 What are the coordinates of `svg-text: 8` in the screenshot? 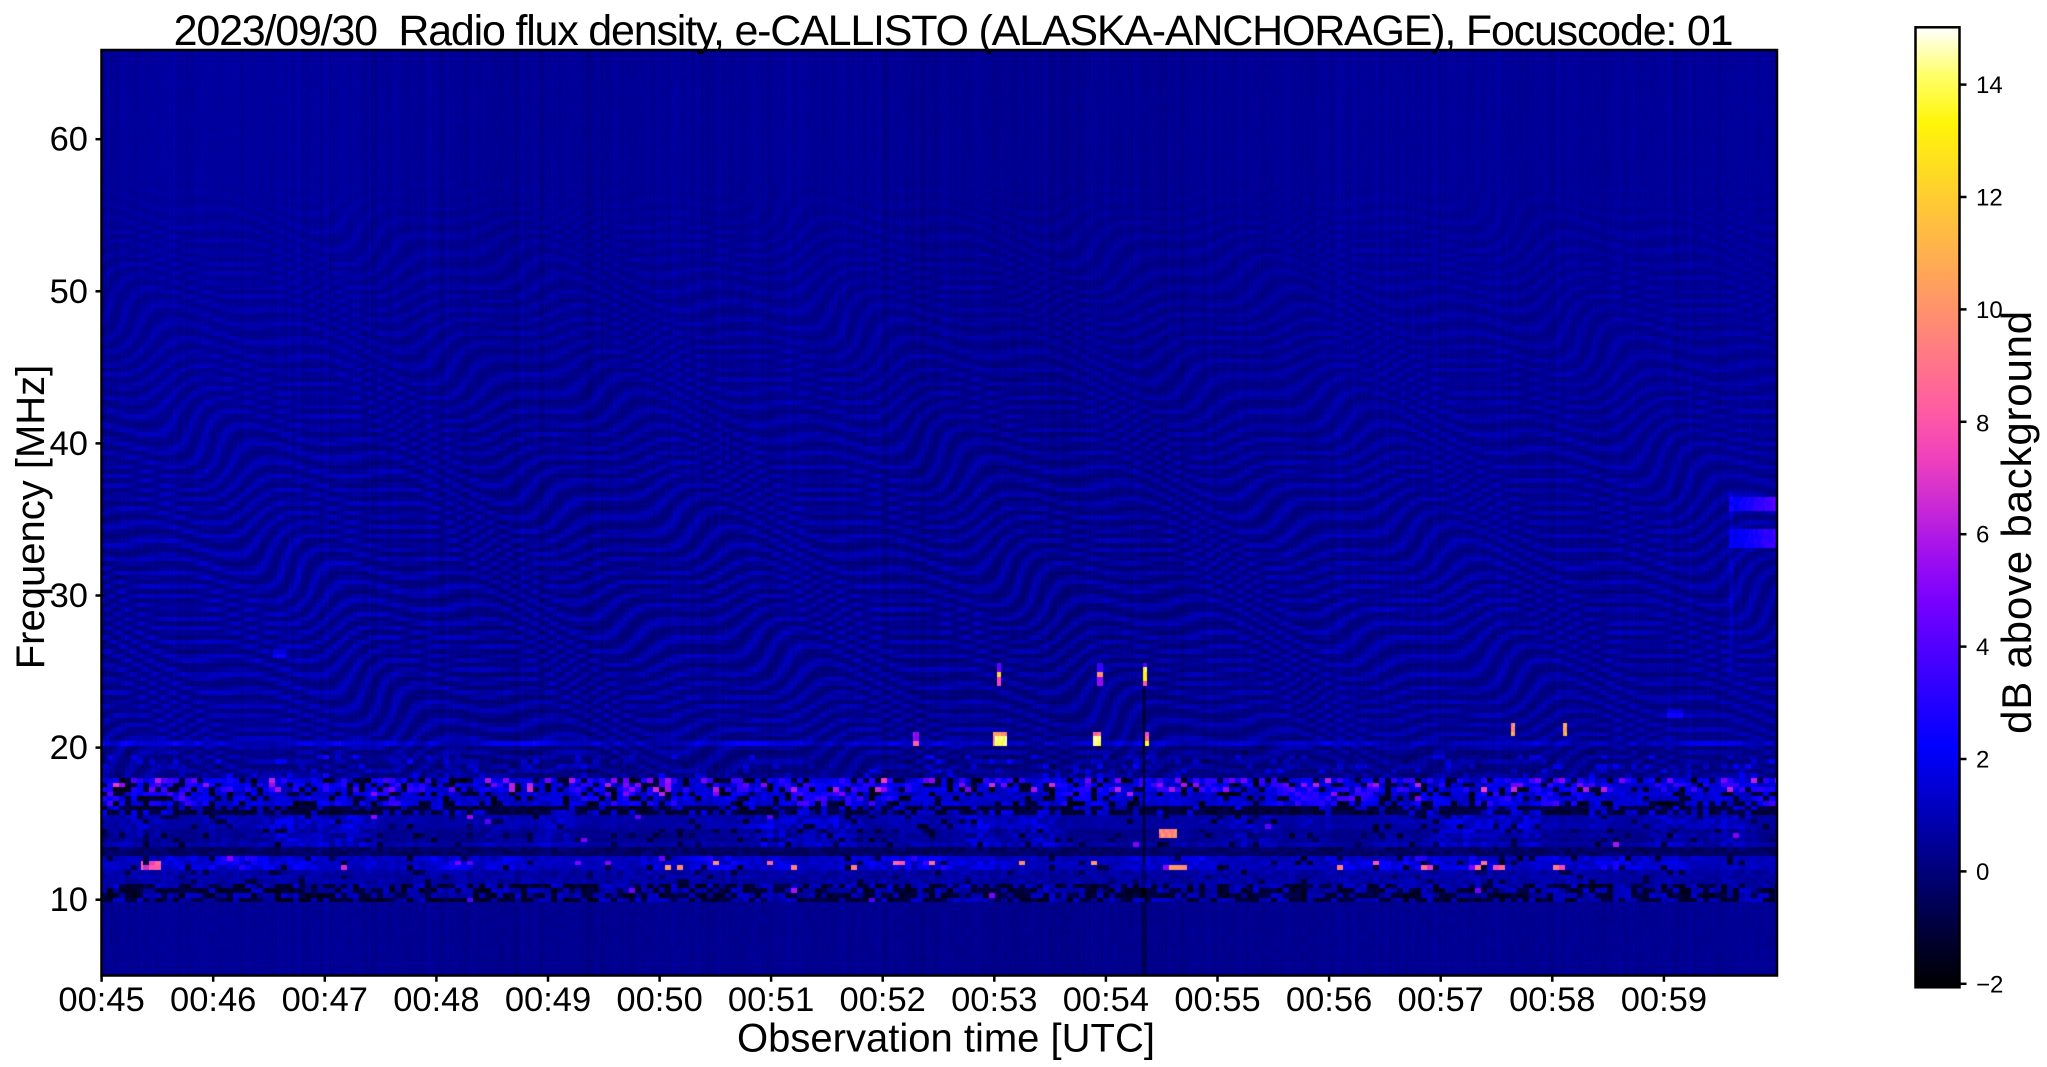 It's located at (1982, 423).